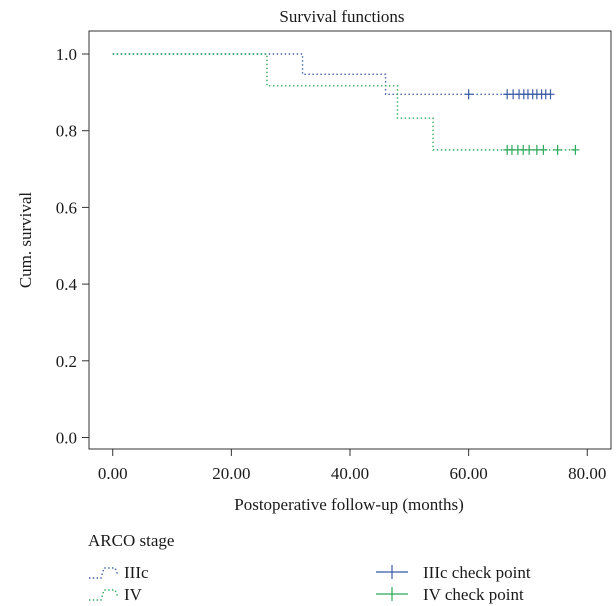  What do you see at coordinates (231, 473) in the screenshot?
I see `x-tick-label: 20.00` at bounding box center [231, 473].